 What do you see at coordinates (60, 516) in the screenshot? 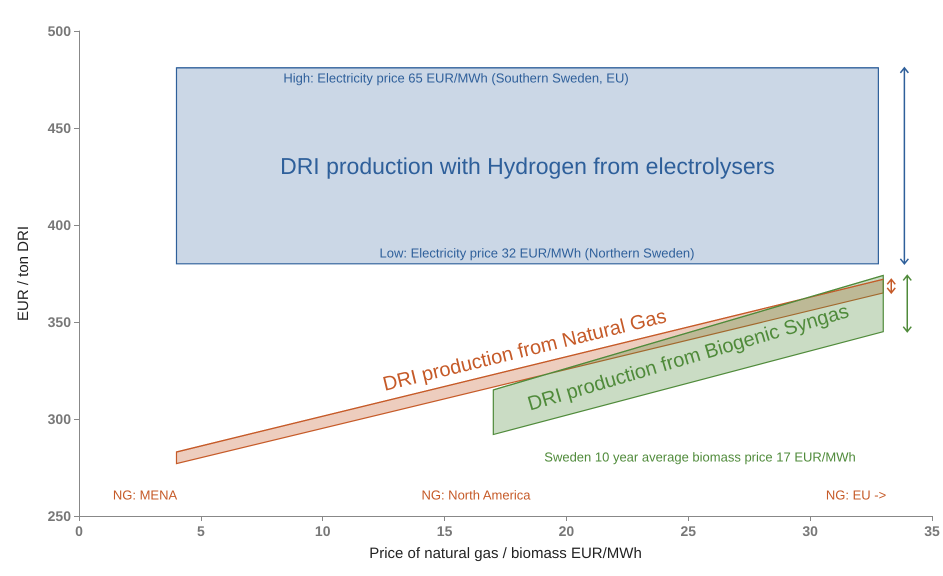
I see `y-tick-label: 250` at bounding box center [60, 516].